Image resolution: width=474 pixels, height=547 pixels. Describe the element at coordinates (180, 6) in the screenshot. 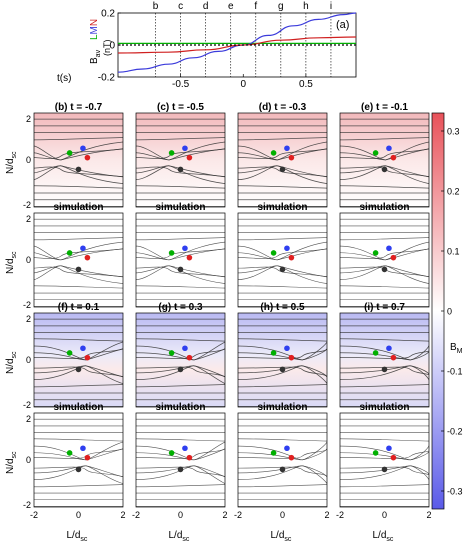

I see `time-marker-label: c` at that location.